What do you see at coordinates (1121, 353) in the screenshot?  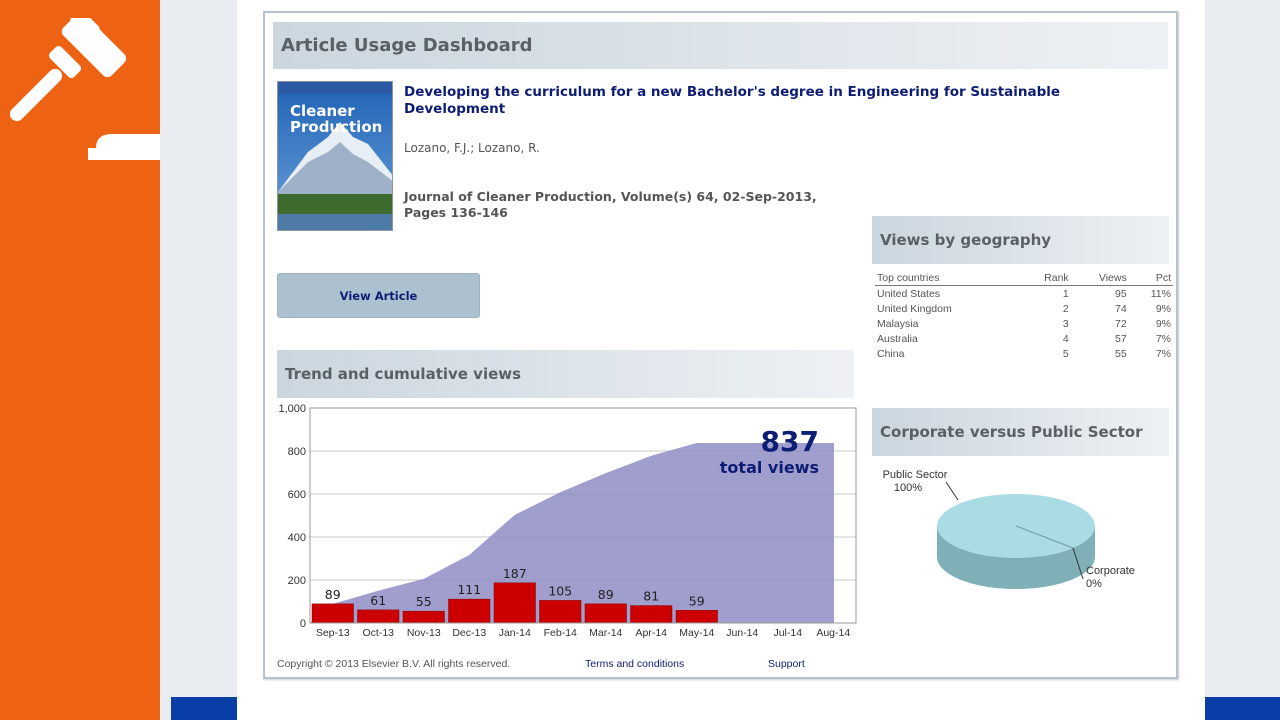 I see `views-cell: 55` at bounding box center [1121, 353].